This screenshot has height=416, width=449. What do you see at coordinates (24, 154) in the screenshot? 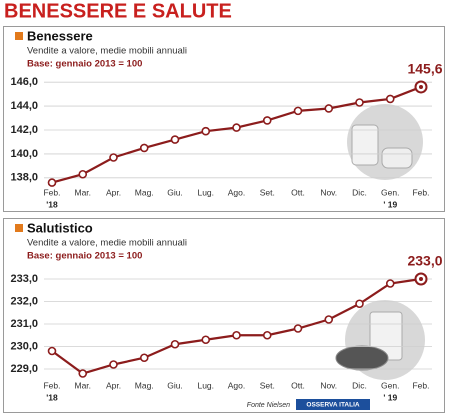
I see `y-tick-label: 140,0` at bounding box center [24, 154].